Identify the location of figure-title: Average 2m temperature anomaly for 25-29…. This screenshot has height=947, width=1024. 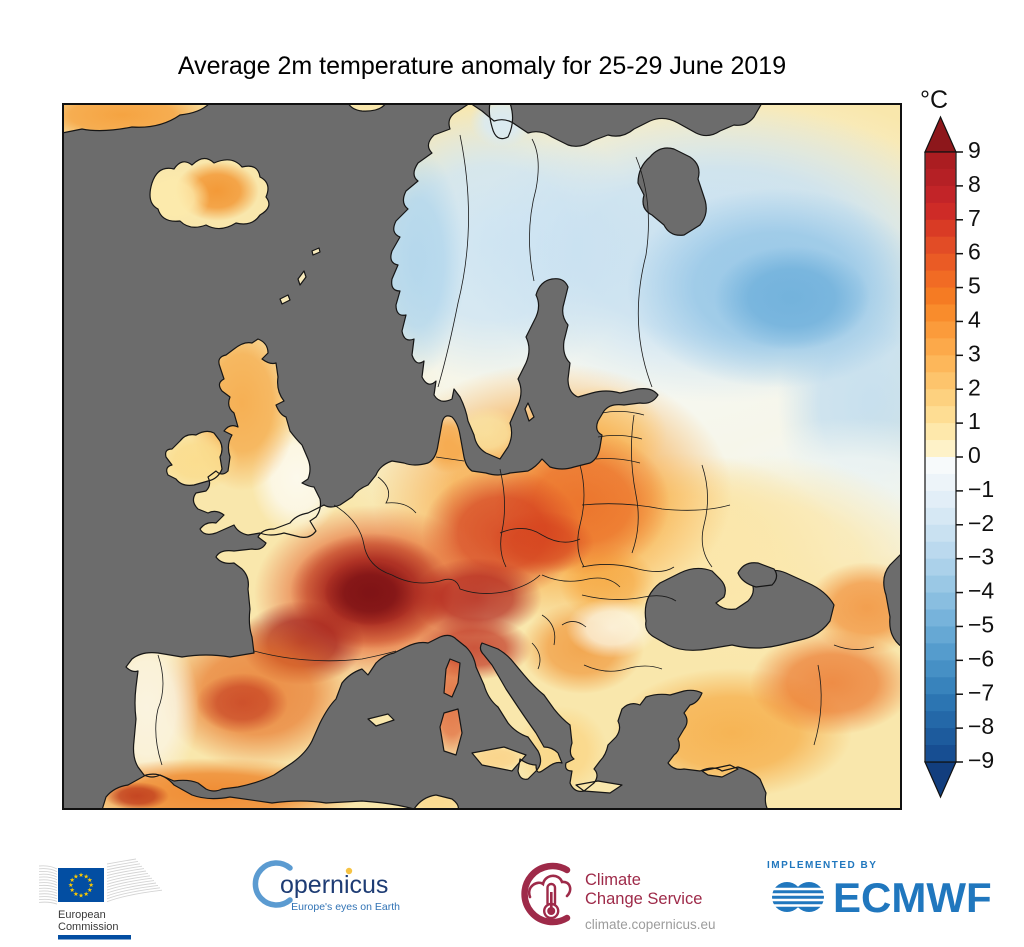
(482, 66).